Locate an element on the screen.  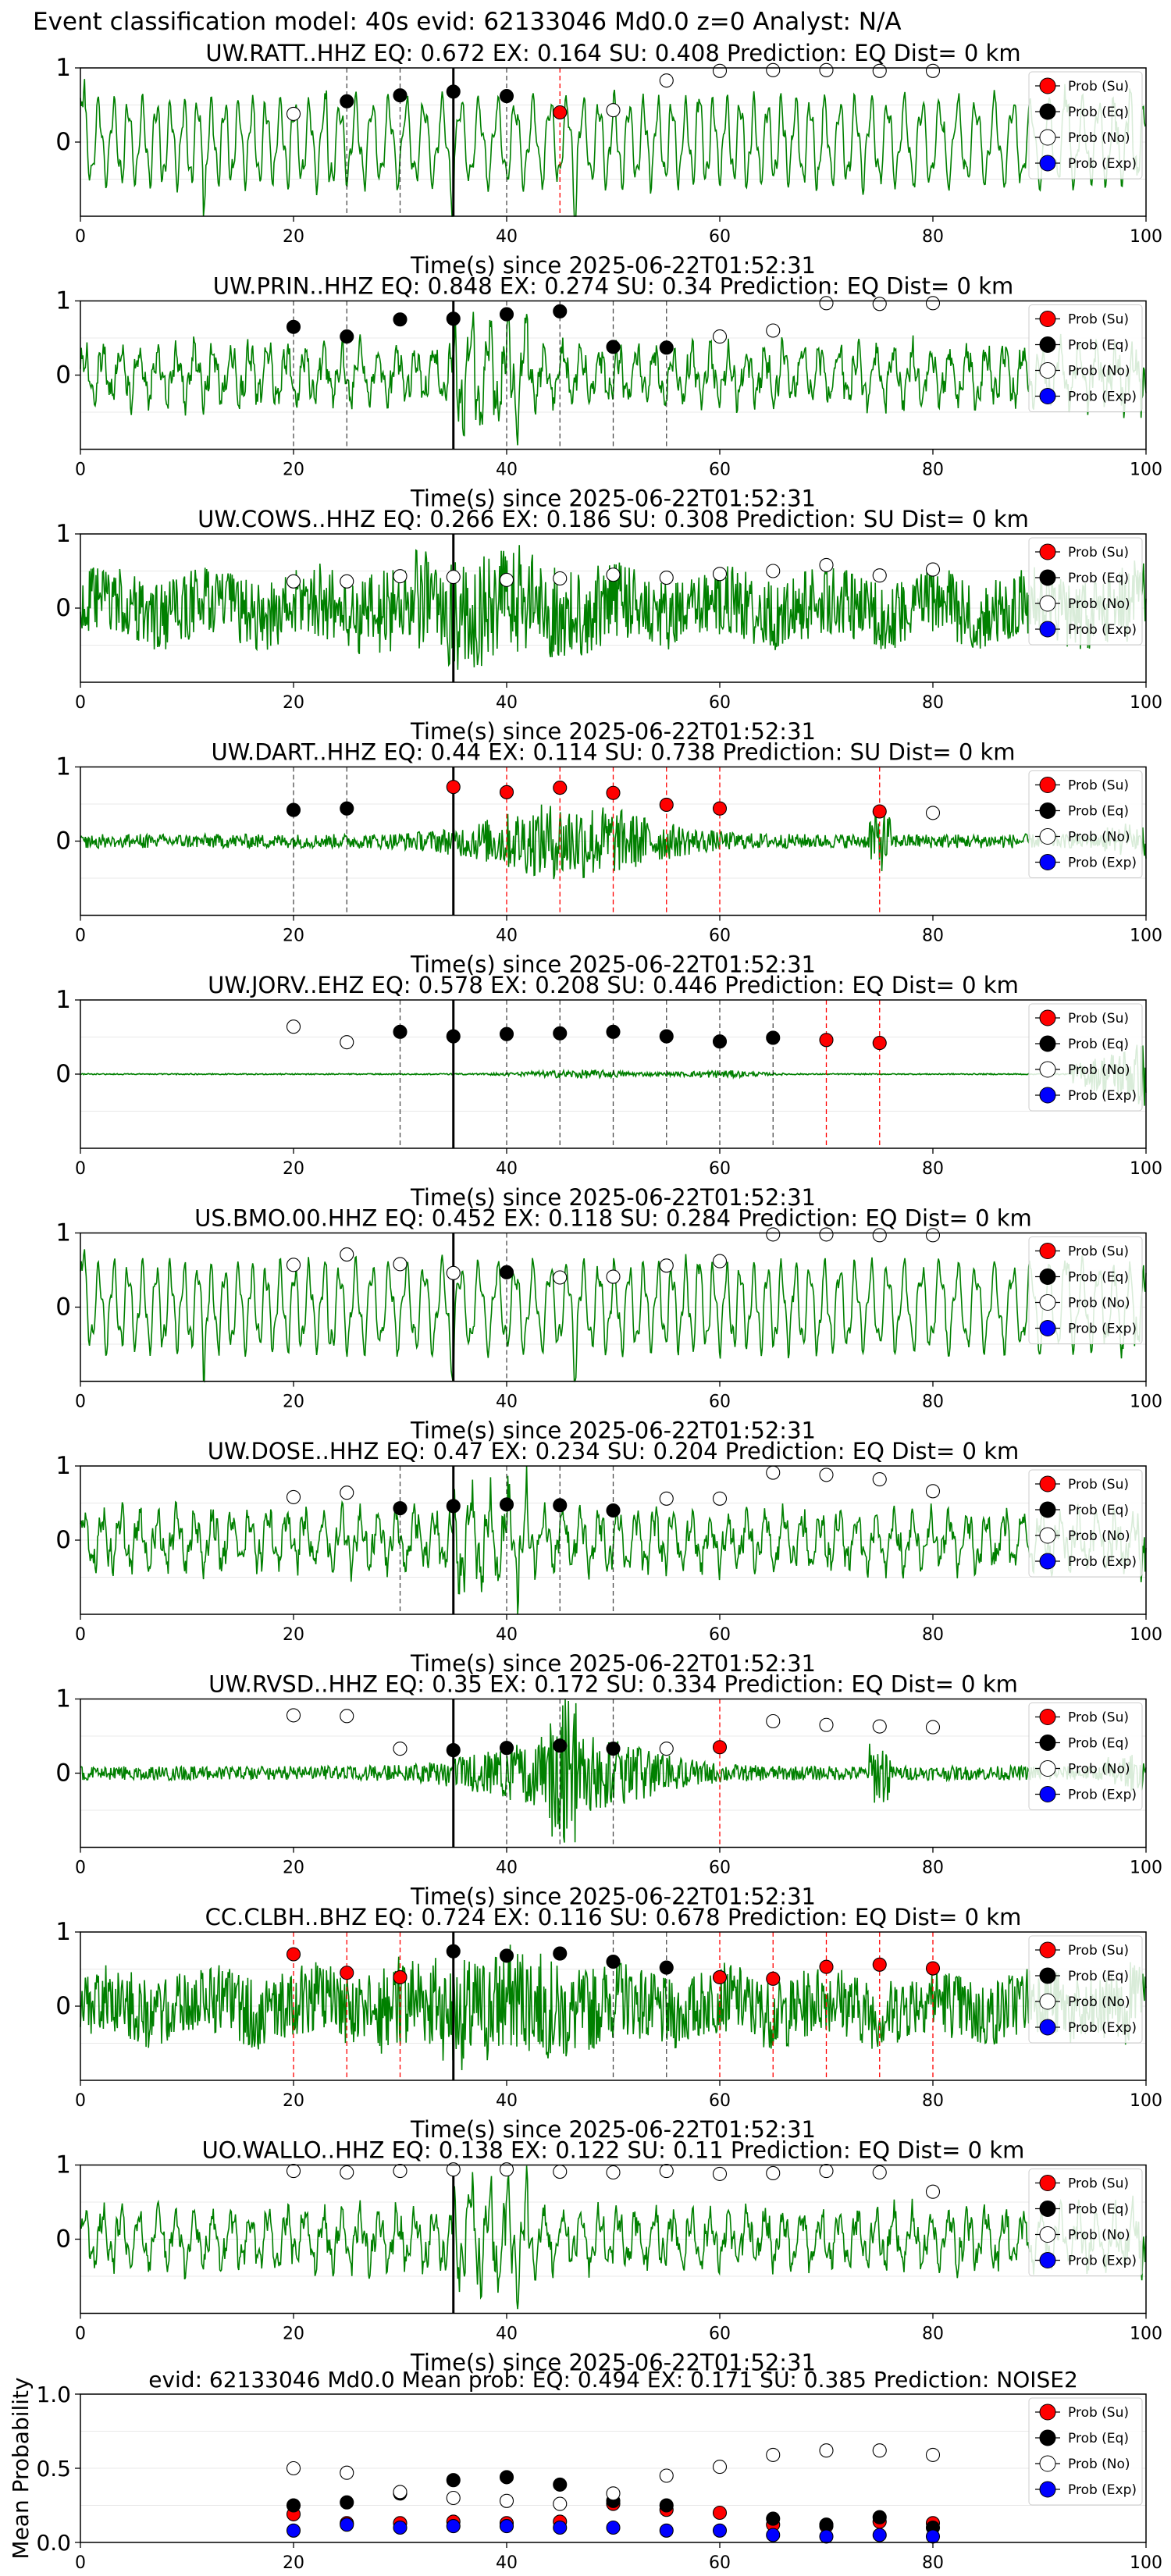
x-tick-label: 60 is located at coordinates (720, 1402).